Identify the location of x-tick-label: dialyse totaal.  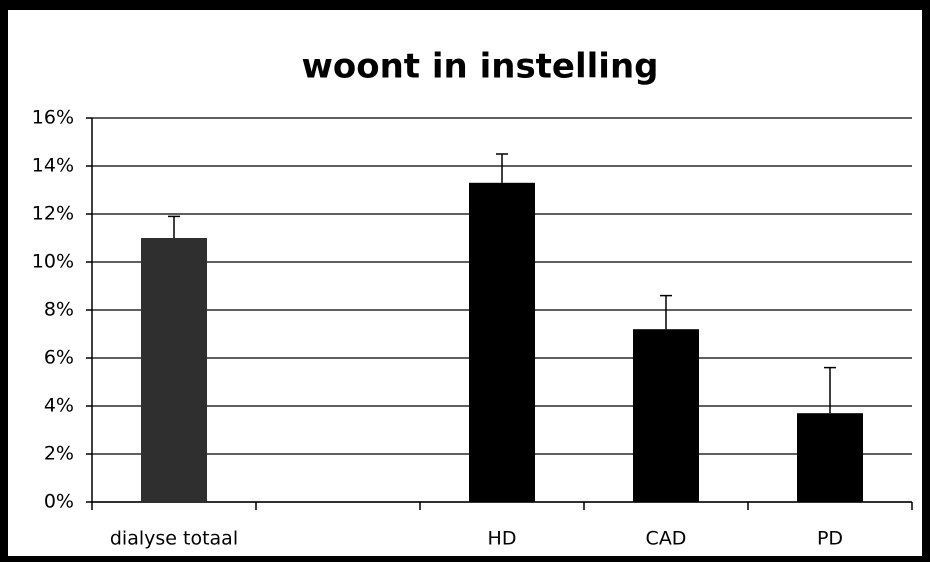
(174, 539).